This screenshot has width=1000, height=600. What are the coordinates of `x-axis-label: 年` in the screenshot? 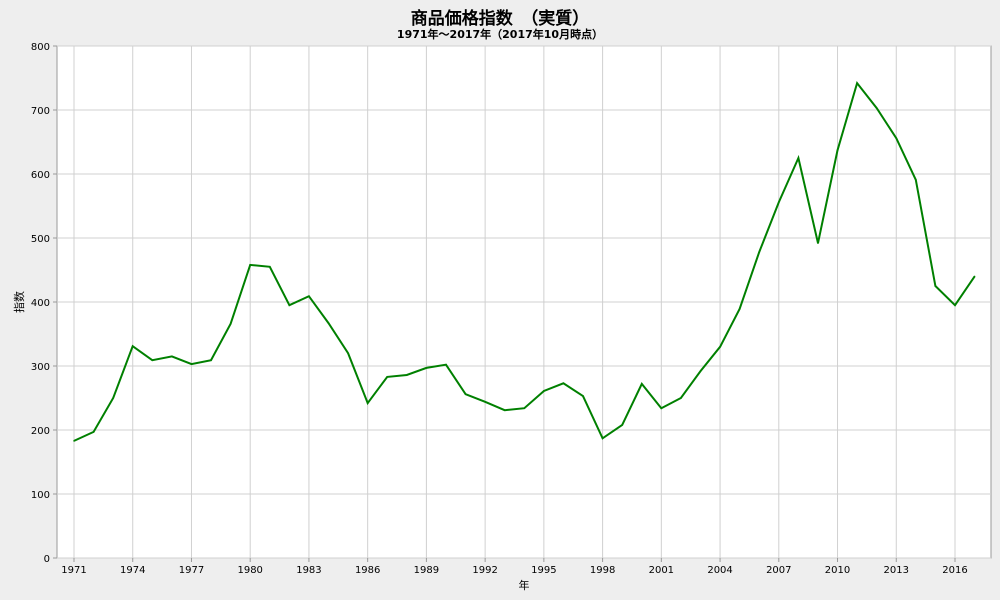 It's located at (524, 585).